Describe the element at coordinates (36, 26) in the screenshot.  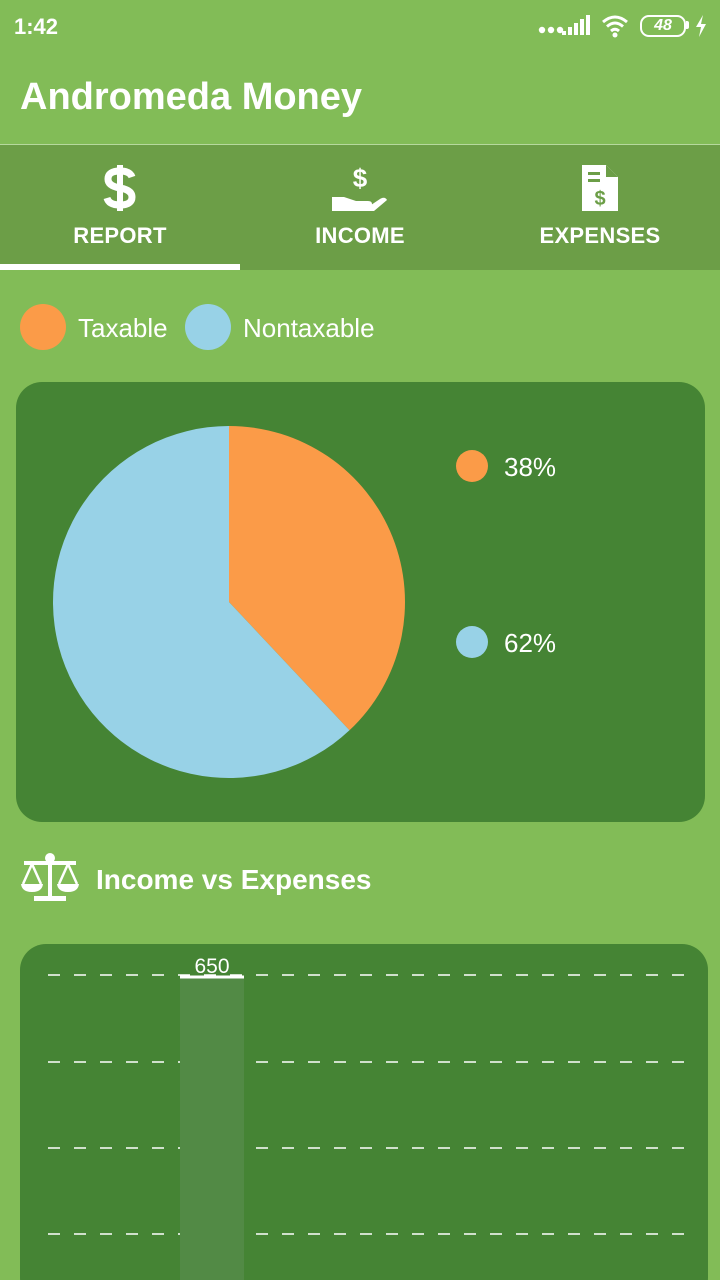
I see `status-time: 1:42` at that location.